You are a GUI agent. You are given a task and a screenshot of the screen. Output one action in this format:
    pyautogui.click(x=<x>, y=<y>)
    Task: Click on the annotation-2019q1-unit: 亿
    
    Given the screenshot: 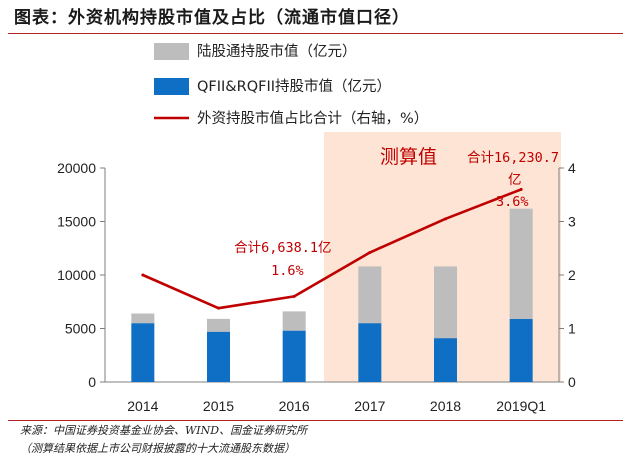 What is the action you would take?
    pyautogui.click(x=515, y=180)
    